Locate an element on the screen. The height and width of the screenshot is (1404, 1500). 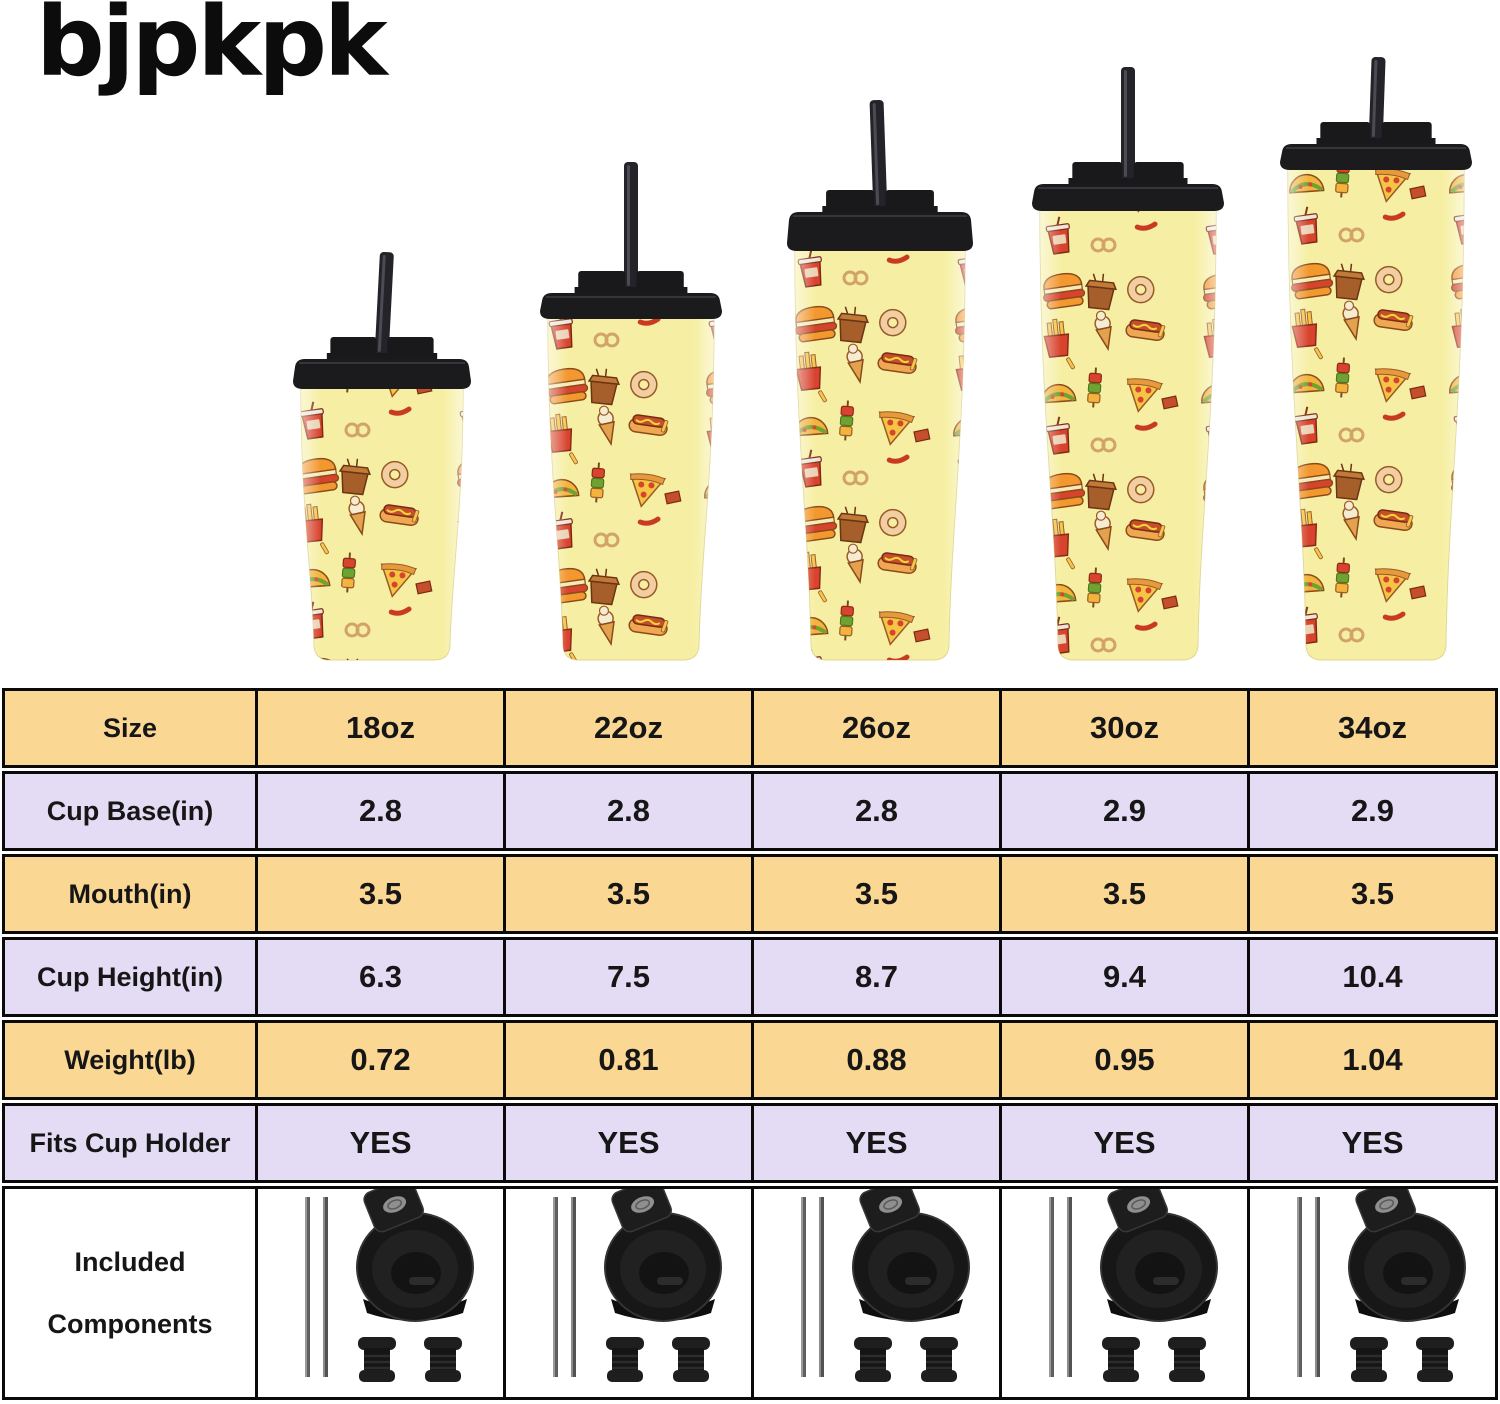
tumbler-image-30oz is located at coordinates (1128, 366).